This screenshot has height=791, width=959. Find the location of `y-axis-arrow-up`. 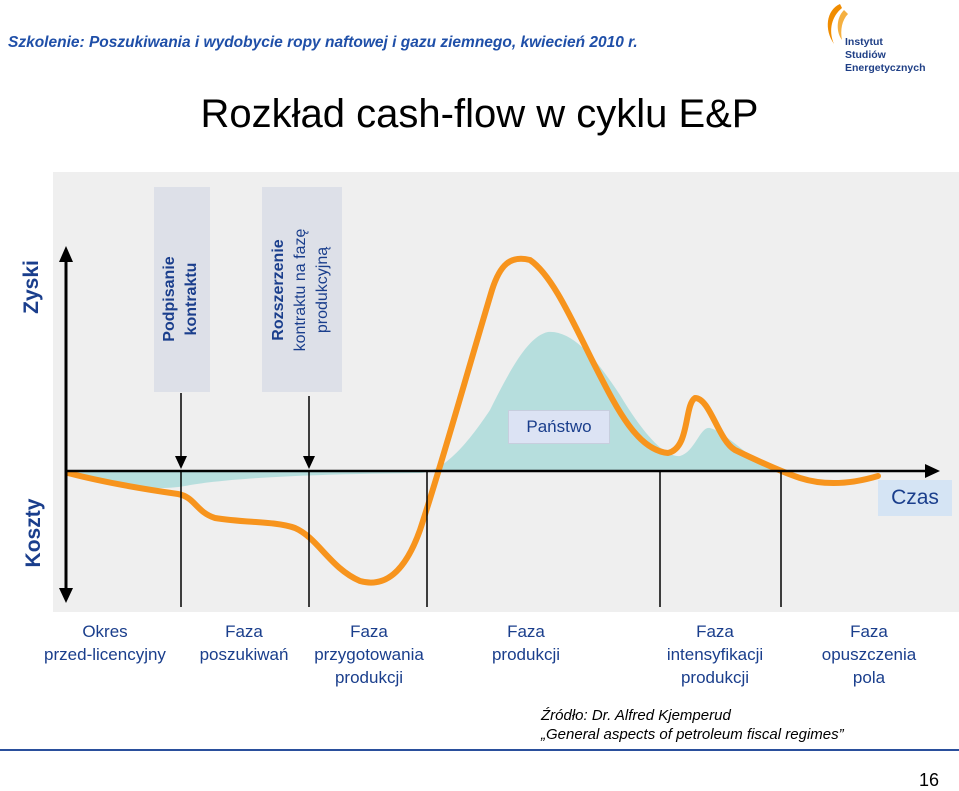

y-axis-arrow-up is located at coordinates (66, 254).